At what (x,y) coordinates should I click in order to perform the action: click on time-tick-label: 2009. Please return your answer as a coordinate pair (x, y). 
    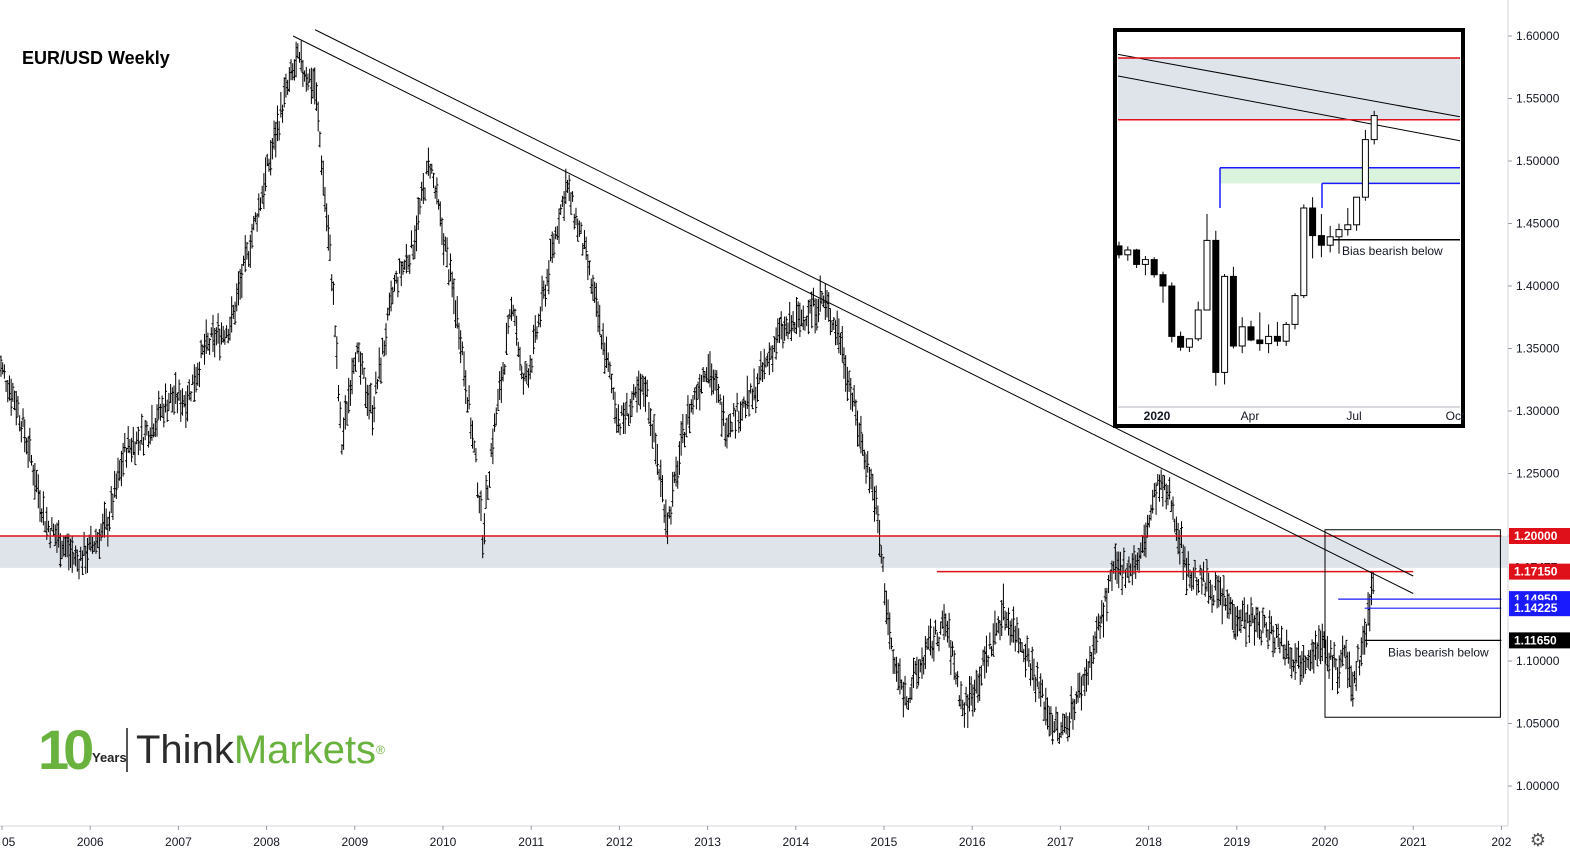
    Looking at the image, I should click on (354, 842).